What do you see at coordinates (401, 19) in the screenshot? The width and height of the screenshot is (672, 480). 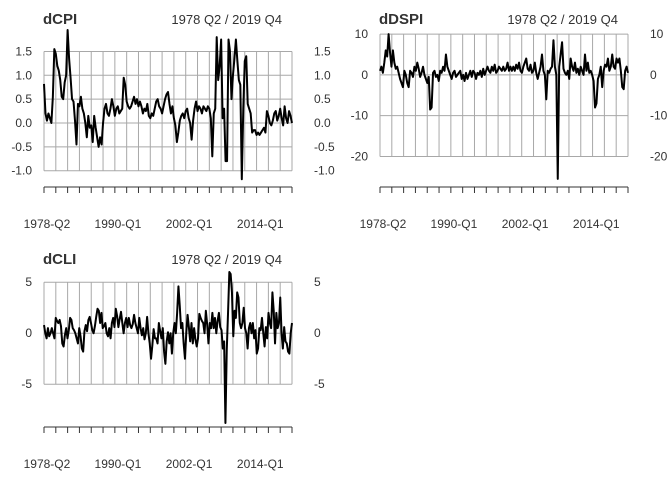 I see `panel-title: dDSPI` at bounding box center [401, 19].